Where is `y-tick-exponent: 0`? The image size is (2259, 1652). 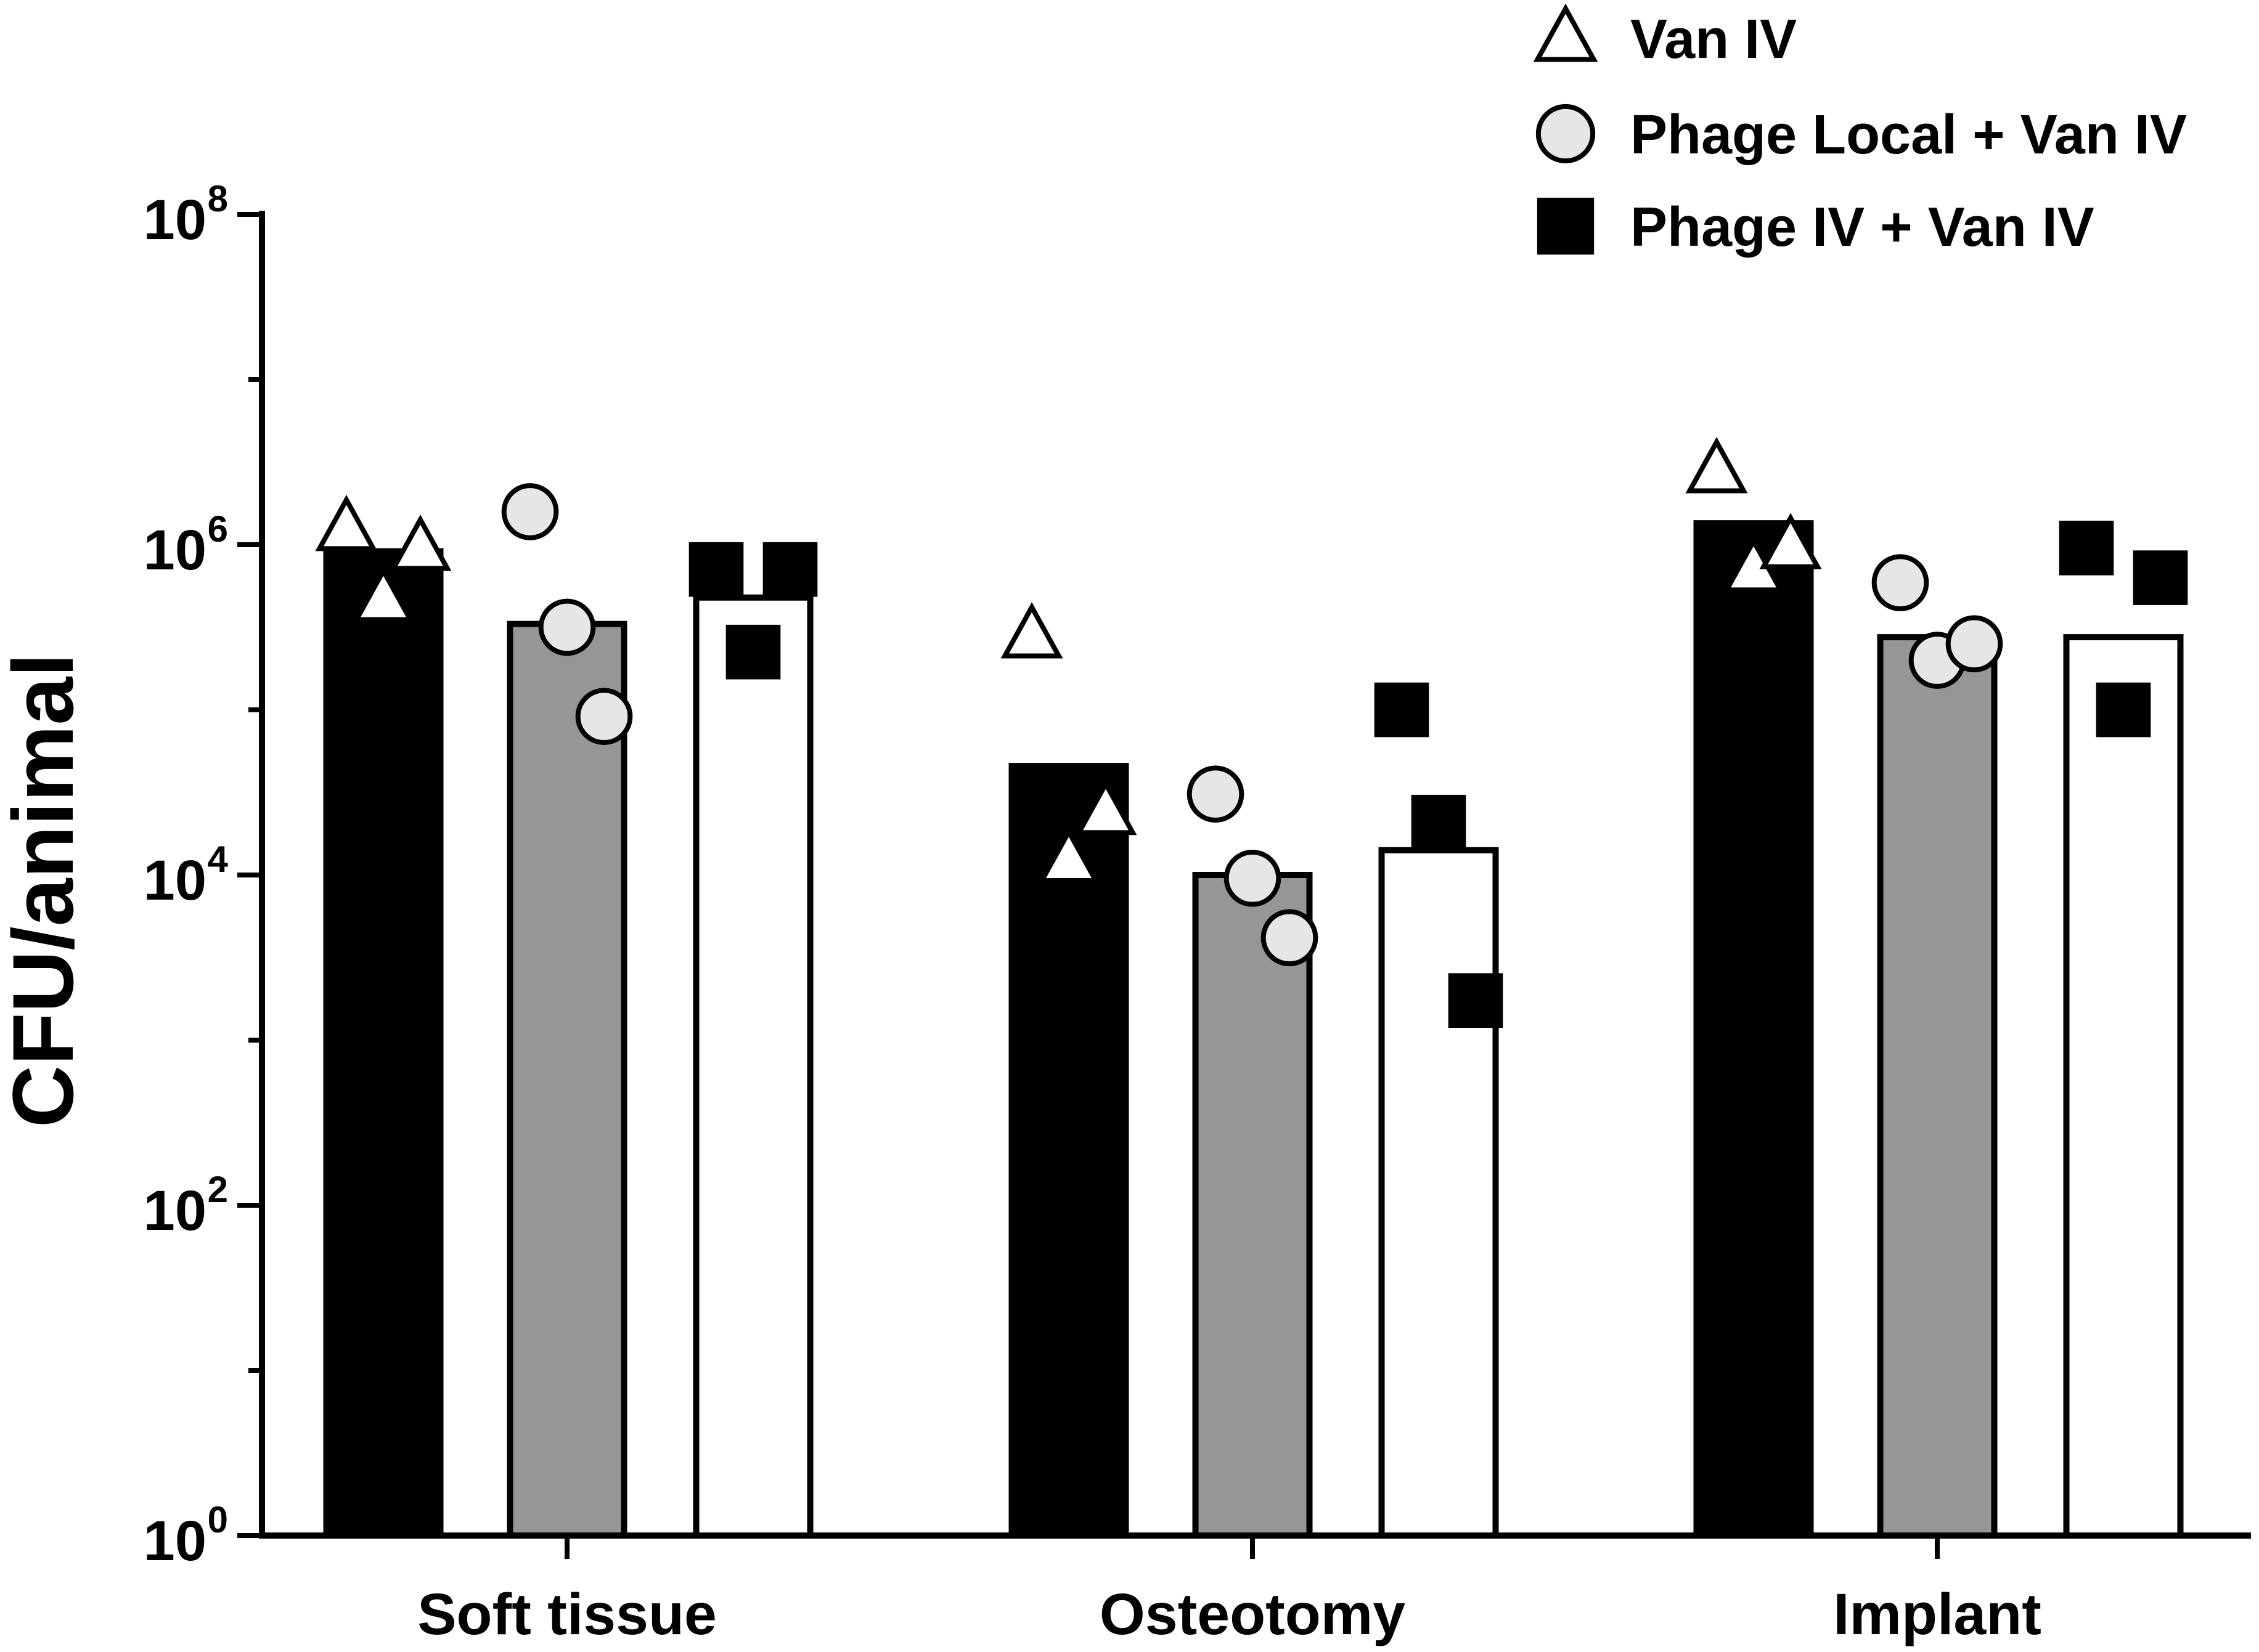
y-tick-exponent: 0 is located at coordinates (218, 1519).